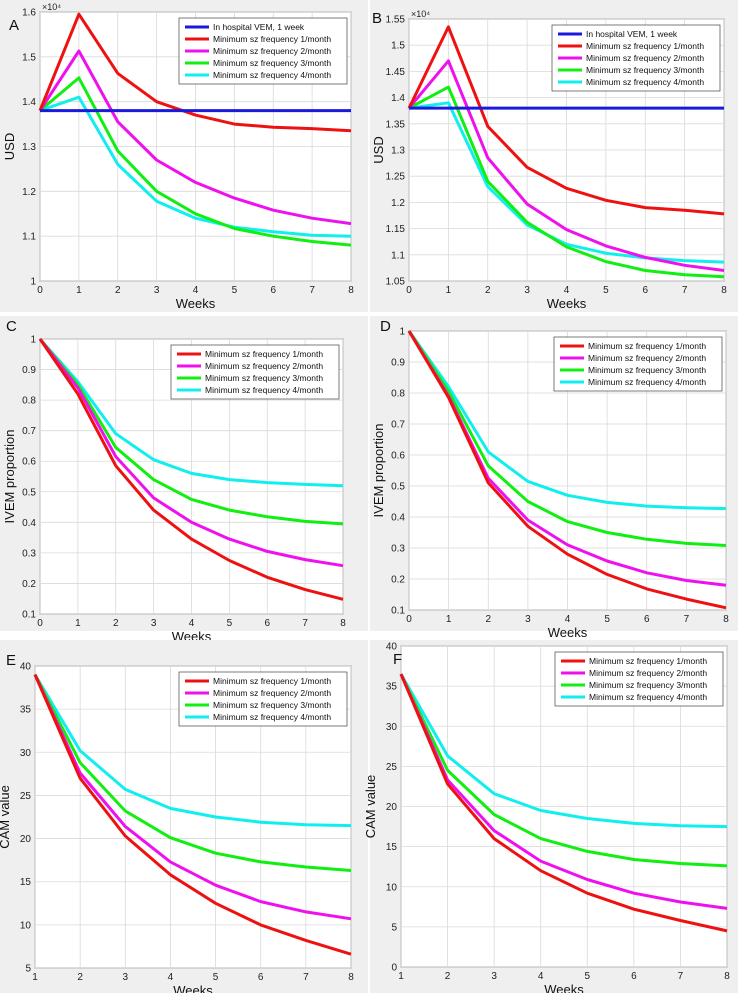  Describe the element at coordinates (394, 927) in the screenshot. I see `y-tick-label: 5` at that location.